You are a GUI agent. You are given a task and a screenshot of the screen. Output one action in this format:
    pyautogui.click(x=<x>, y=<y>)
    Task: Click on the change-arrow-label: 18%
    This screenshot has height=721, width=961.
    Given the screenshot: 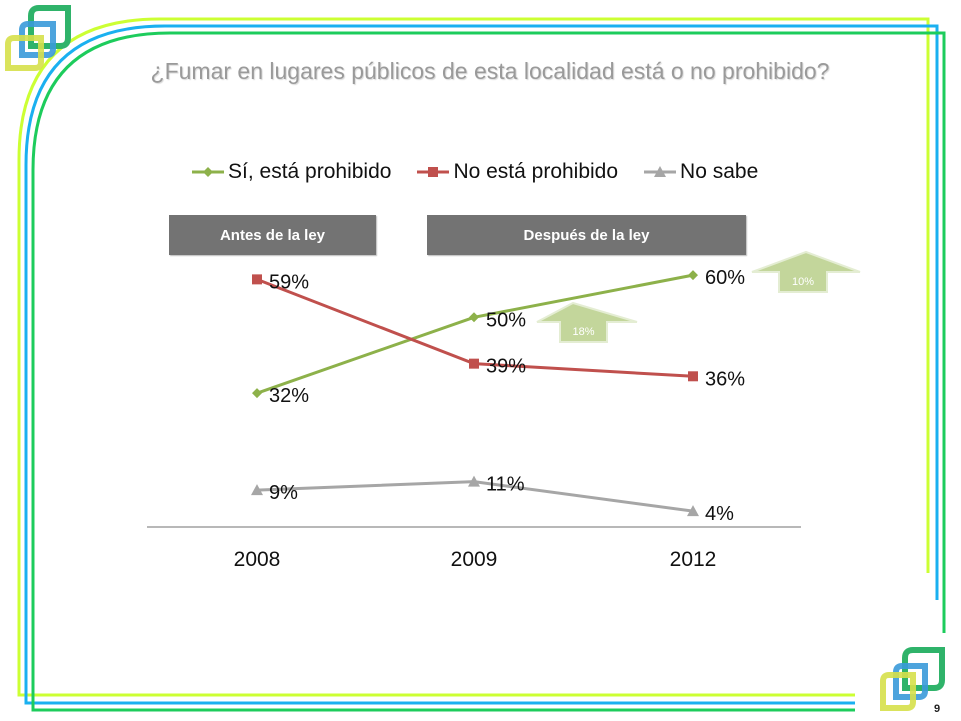 What is the action you would take?
    pyautogui.click(x=583, y=332)
    